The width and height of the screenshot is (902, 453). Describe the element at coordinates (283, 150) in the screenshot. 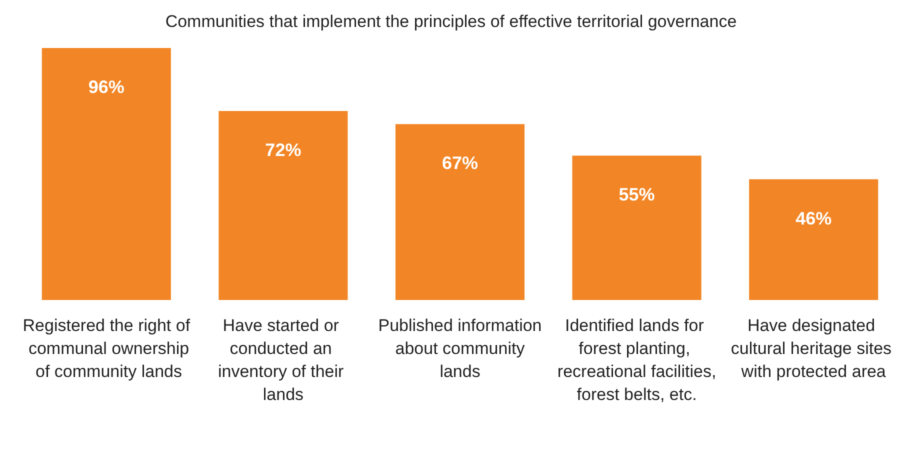

I see `data-label: 72%` at that location.